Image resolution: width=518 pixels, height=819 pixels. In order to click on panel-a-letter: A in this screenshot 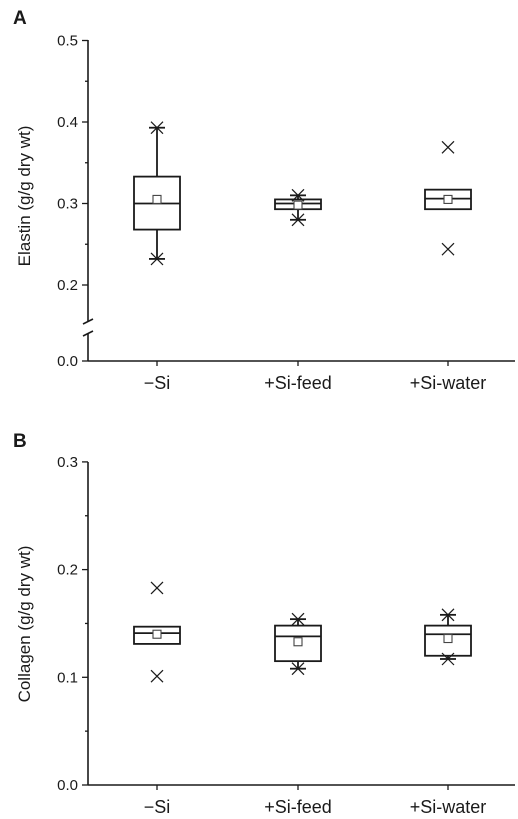, I will do `click(20, 18)`.